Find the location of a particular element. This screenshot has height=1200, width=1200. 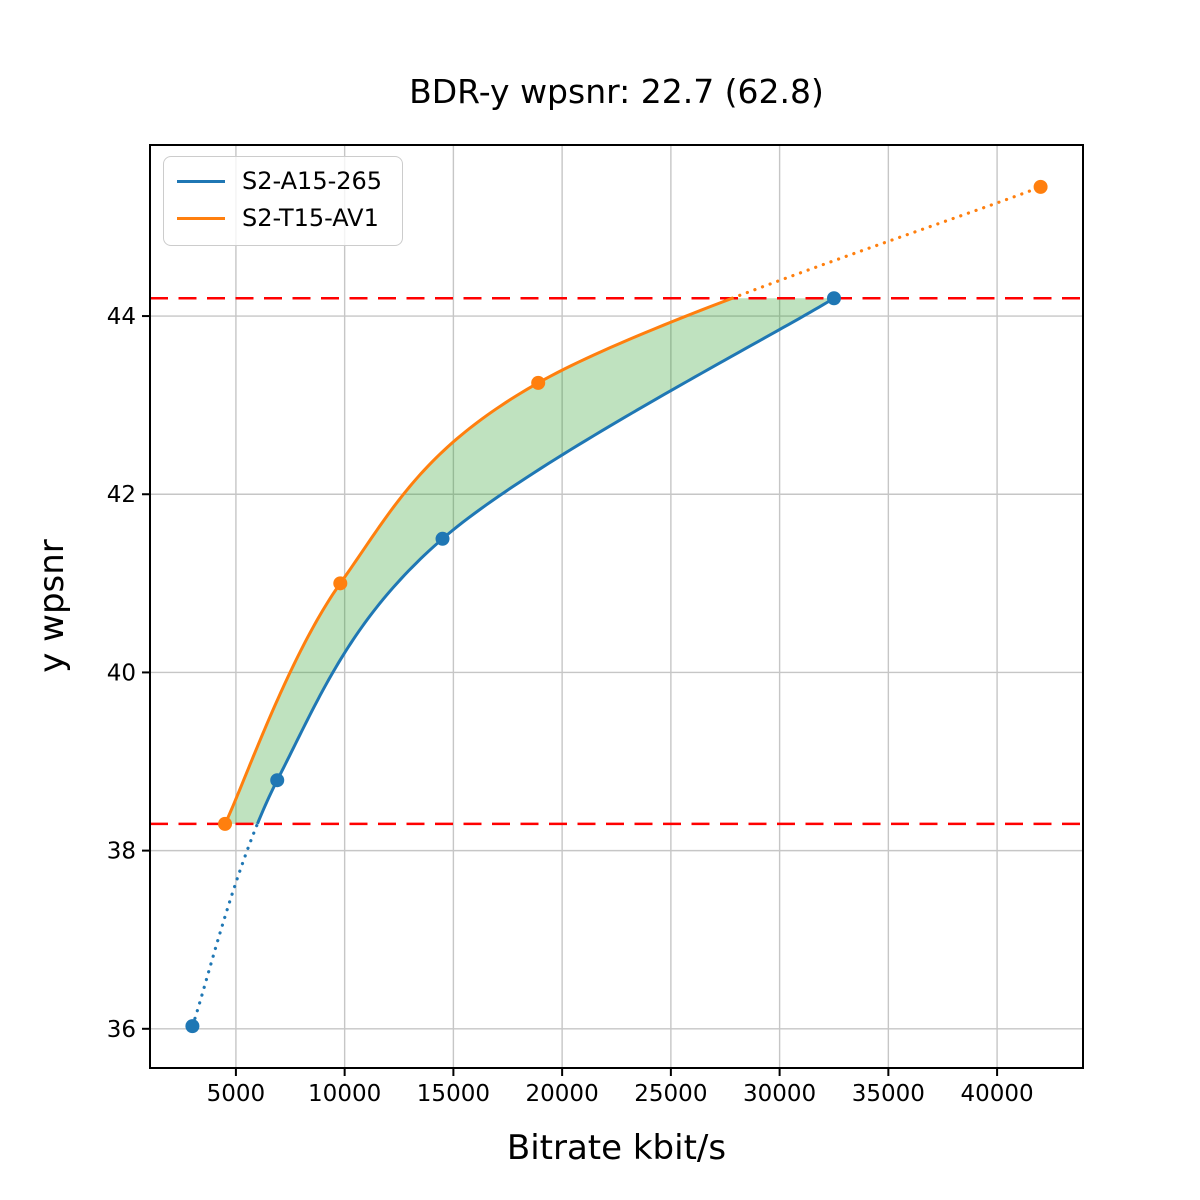

x-tick-label: 20000 is located at coordinates (562, 1094).